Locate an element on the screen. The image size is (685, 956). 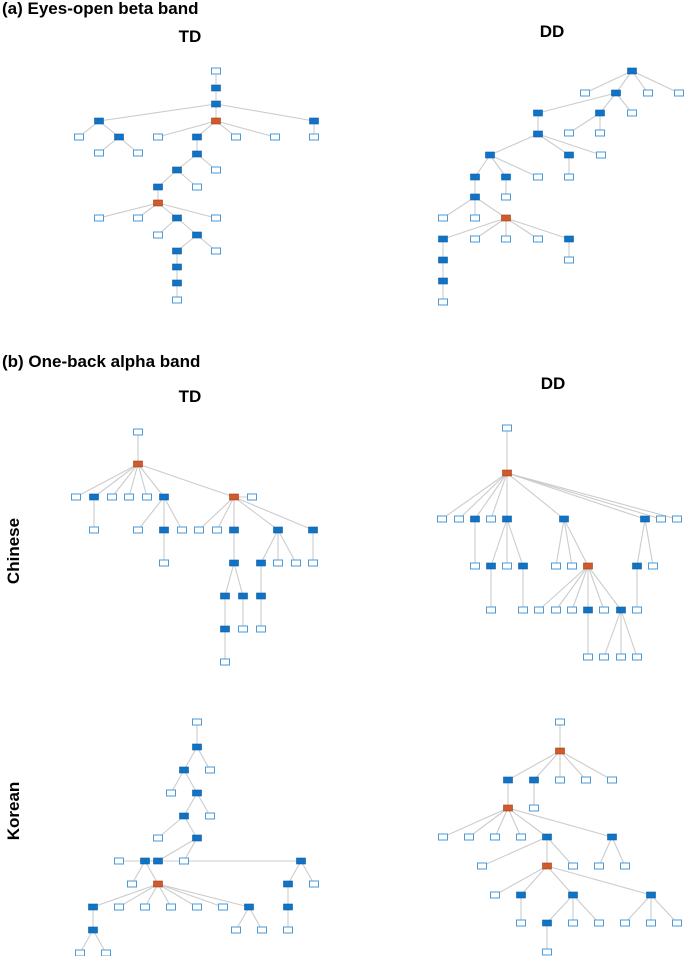
row-label-chinese: Chinese is located at coordinates (13, 551).